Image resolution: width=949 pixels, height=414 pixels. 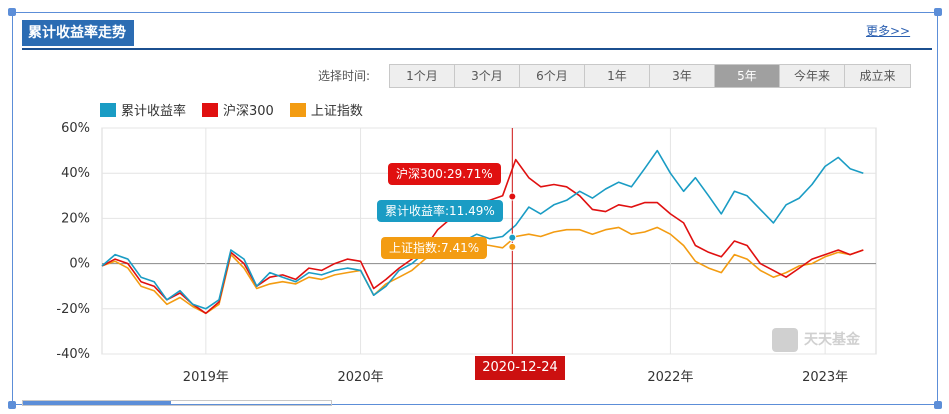 What do you see at coordinates (336, 111) in the screenshot?
I see `legend-label-sz: 上证指数` at bounding box center [336, 111].